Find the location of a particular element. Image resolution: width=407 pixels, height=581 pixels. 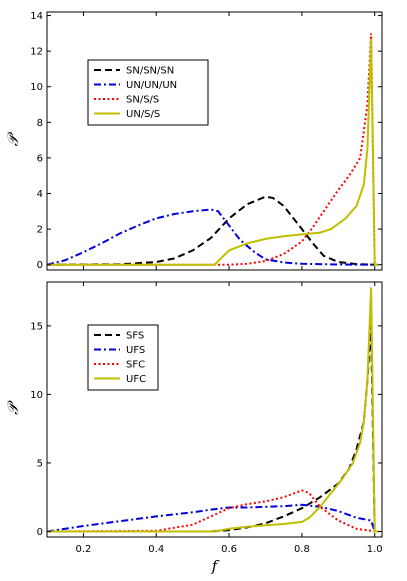

x-tick-label: 0.8 is located at coordinates (302, 549).